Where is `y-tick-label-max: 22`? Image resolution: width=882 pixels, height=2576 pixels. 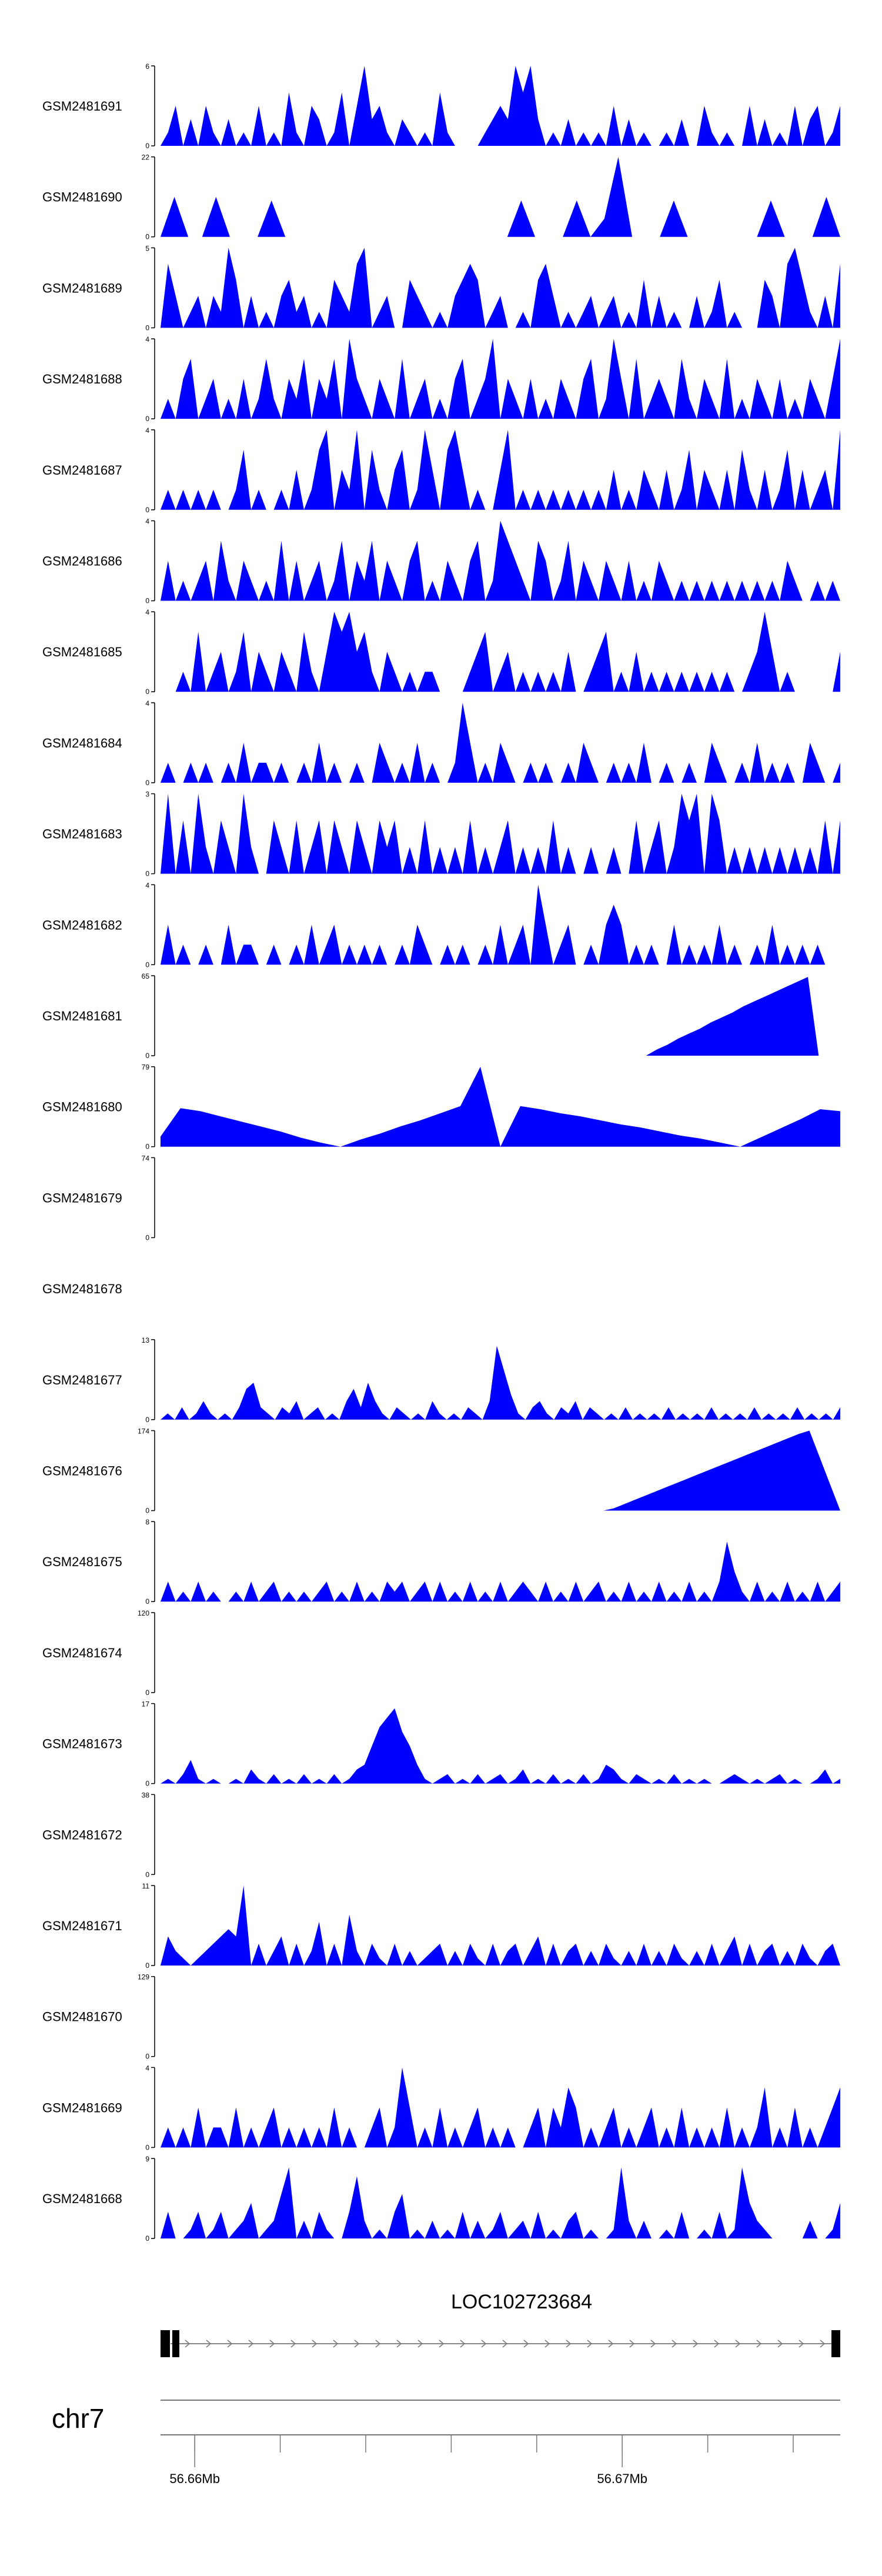 y-tick-label-max: 22 is located at coordinates (146, 158).